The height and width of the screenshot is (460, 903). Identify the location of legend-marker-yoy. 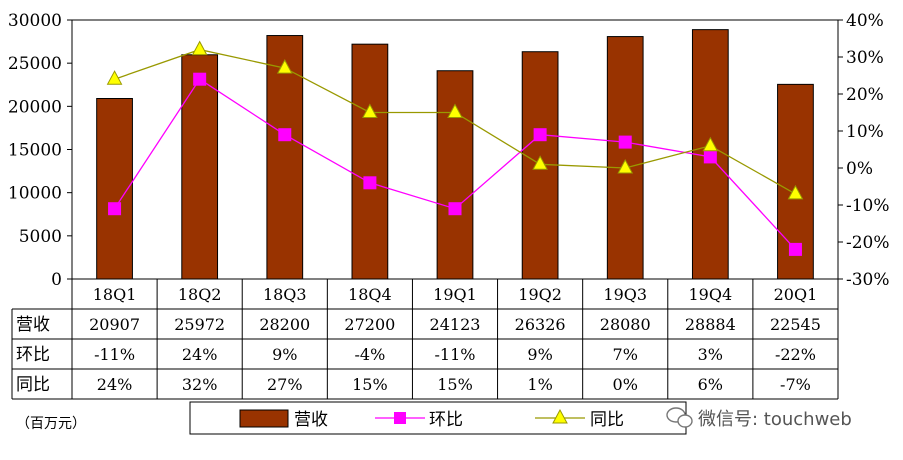
(560, 416).